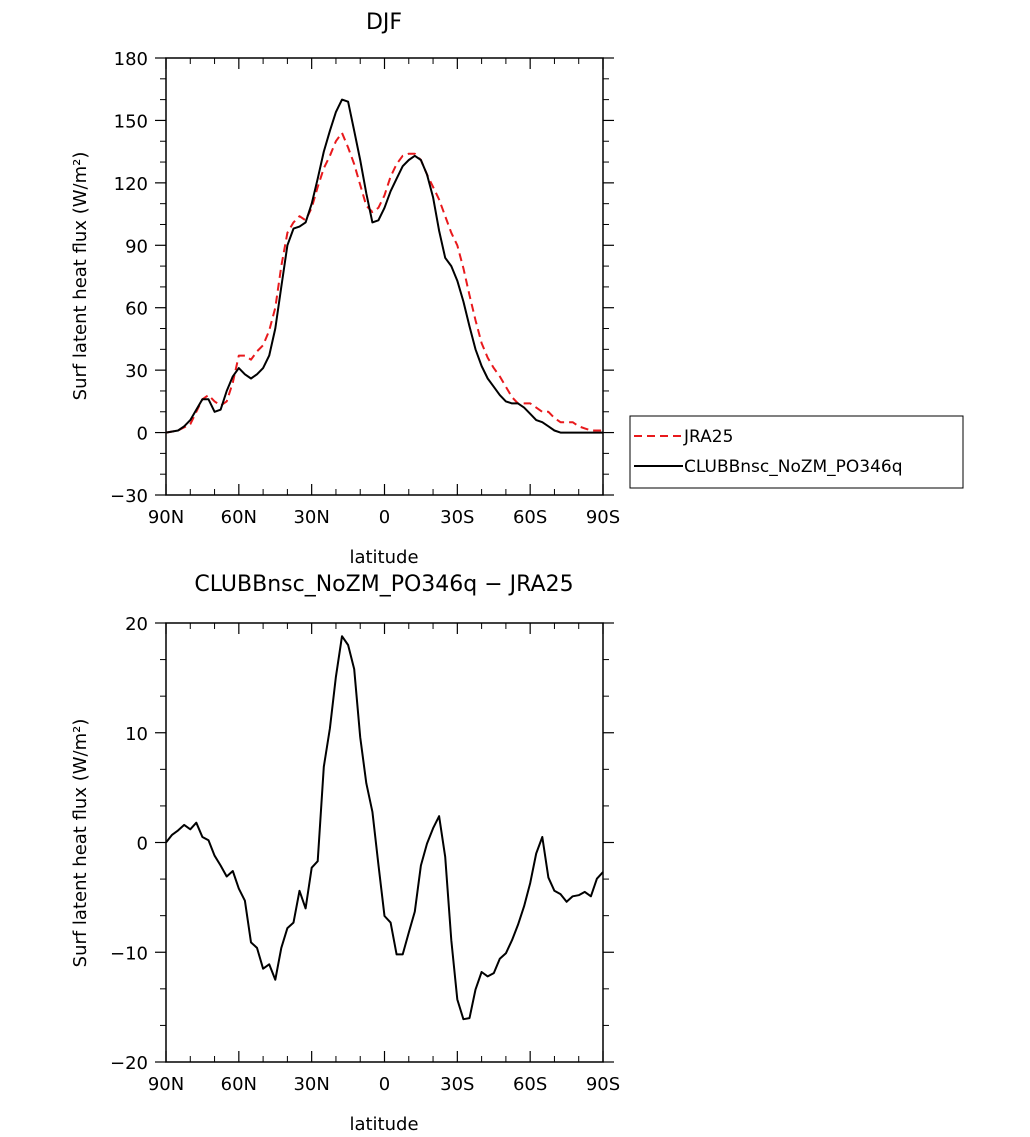 Image resolution: width=1030 pixels, height=1137 pixels. What do you see at coordinates (311, 517) in the screenshot?
I see `top-x-tick-label: 30N` at bounding box center [311, 517].